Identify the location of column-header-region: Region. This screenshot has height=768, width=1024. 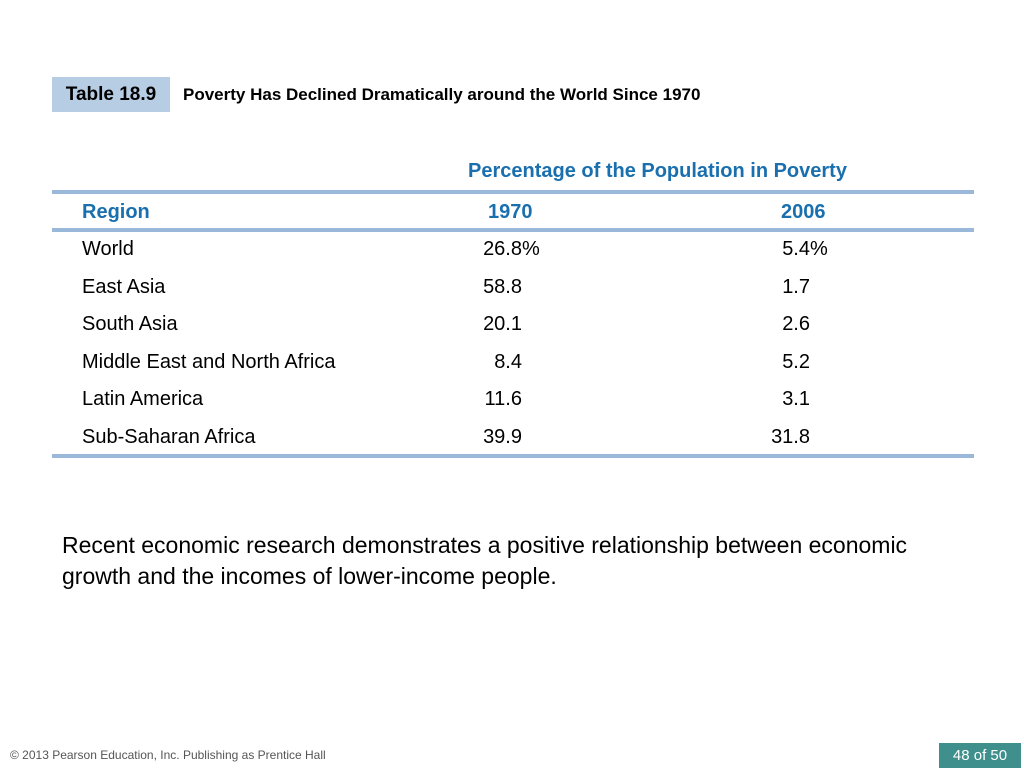
(116, 212).